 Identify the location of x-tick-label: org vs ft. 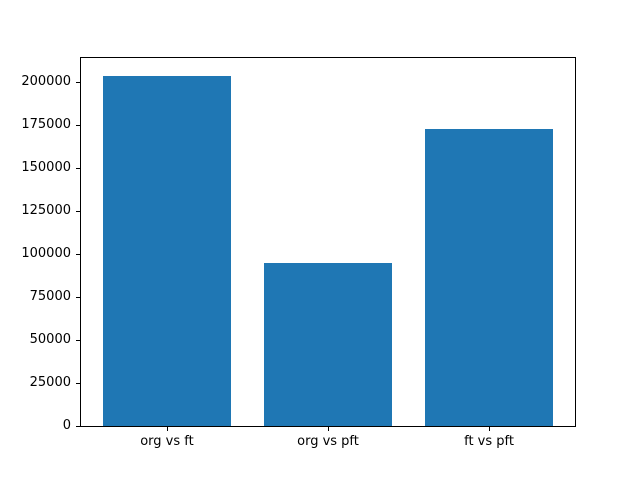
(167, 441).